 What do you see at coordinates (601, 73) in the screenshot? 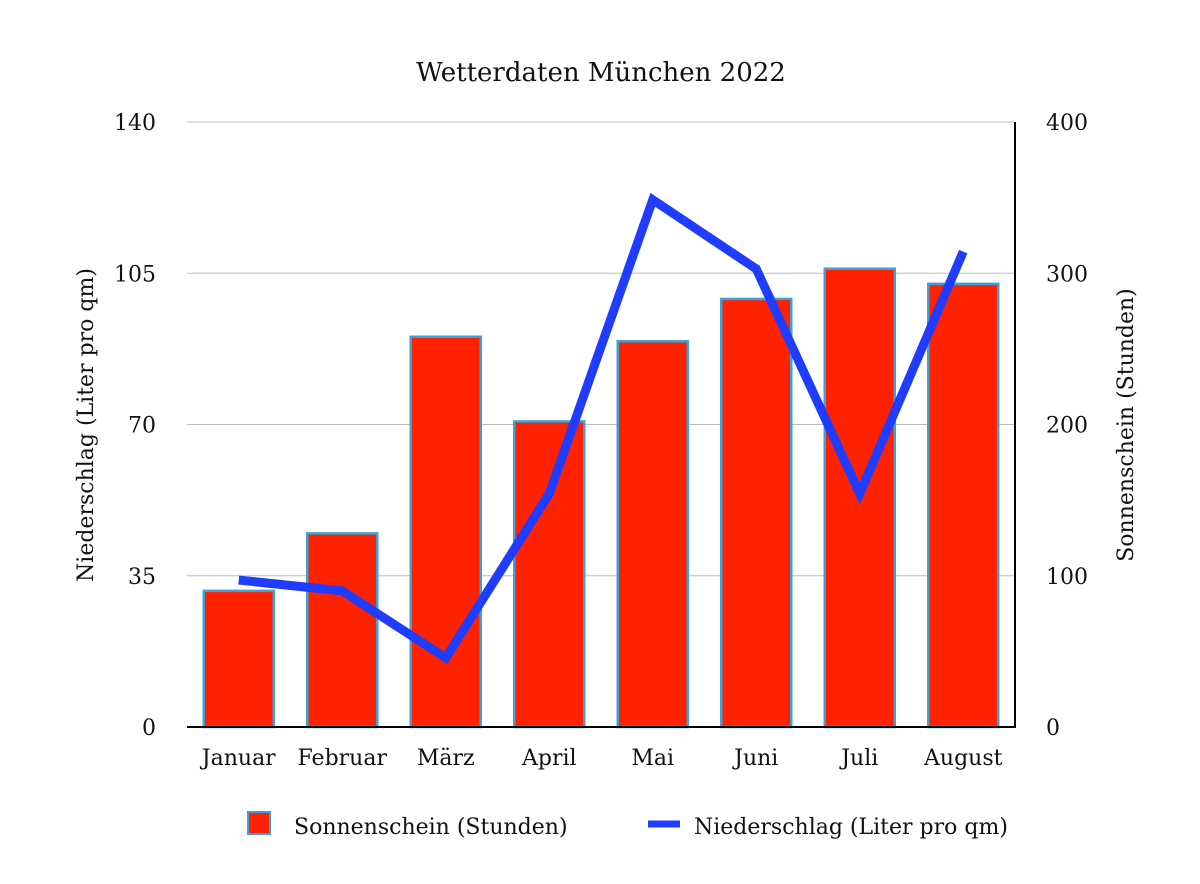
I see `chart-title: Wetterdaten München 2022` at bounding box center [601, 73].